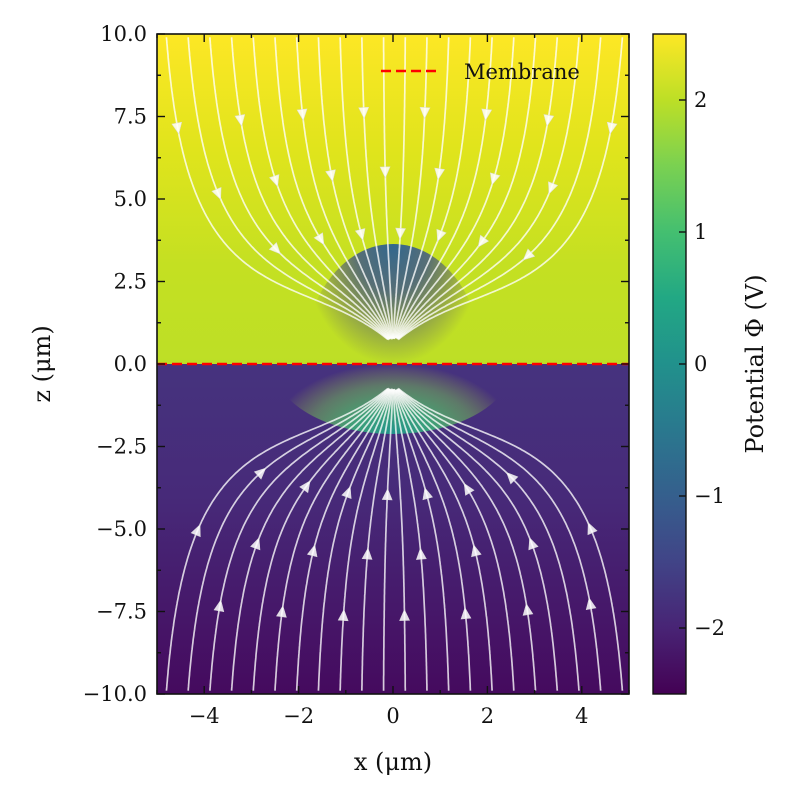 The image size is (794, 800). What do you see at coordinates (130, 199) in the screenshot?
I see `y-tick-label: 5.0` at bounding box center [130, 199].